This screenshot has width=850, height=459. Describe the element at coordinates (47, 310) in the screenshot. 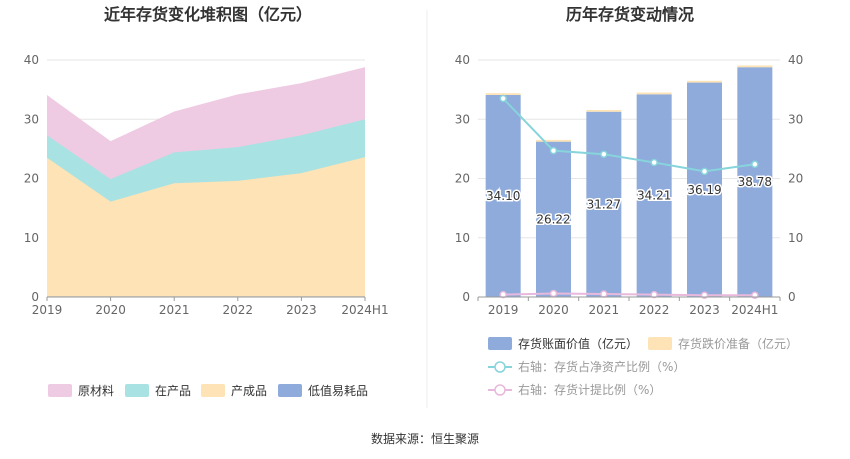

I see `left-x-tick-label: 2019` at that location.